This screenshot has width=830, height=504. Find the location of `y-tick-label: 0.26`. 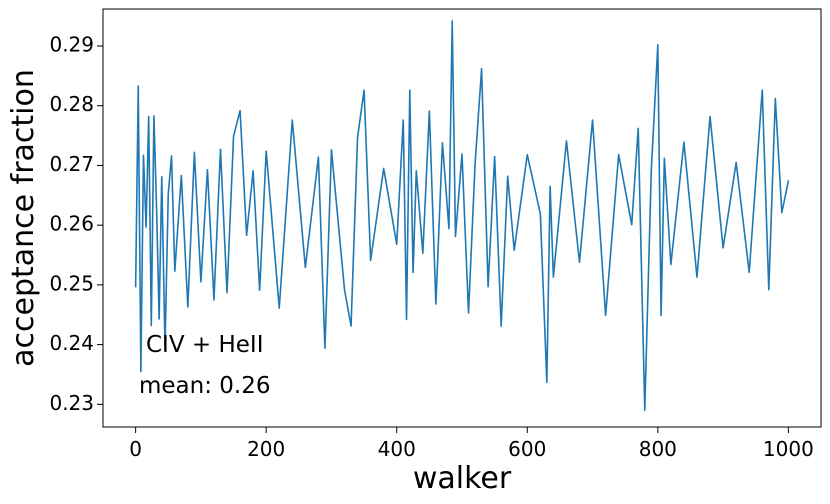

y-tick-label: 0.26 is located at coordinates (71, 224).